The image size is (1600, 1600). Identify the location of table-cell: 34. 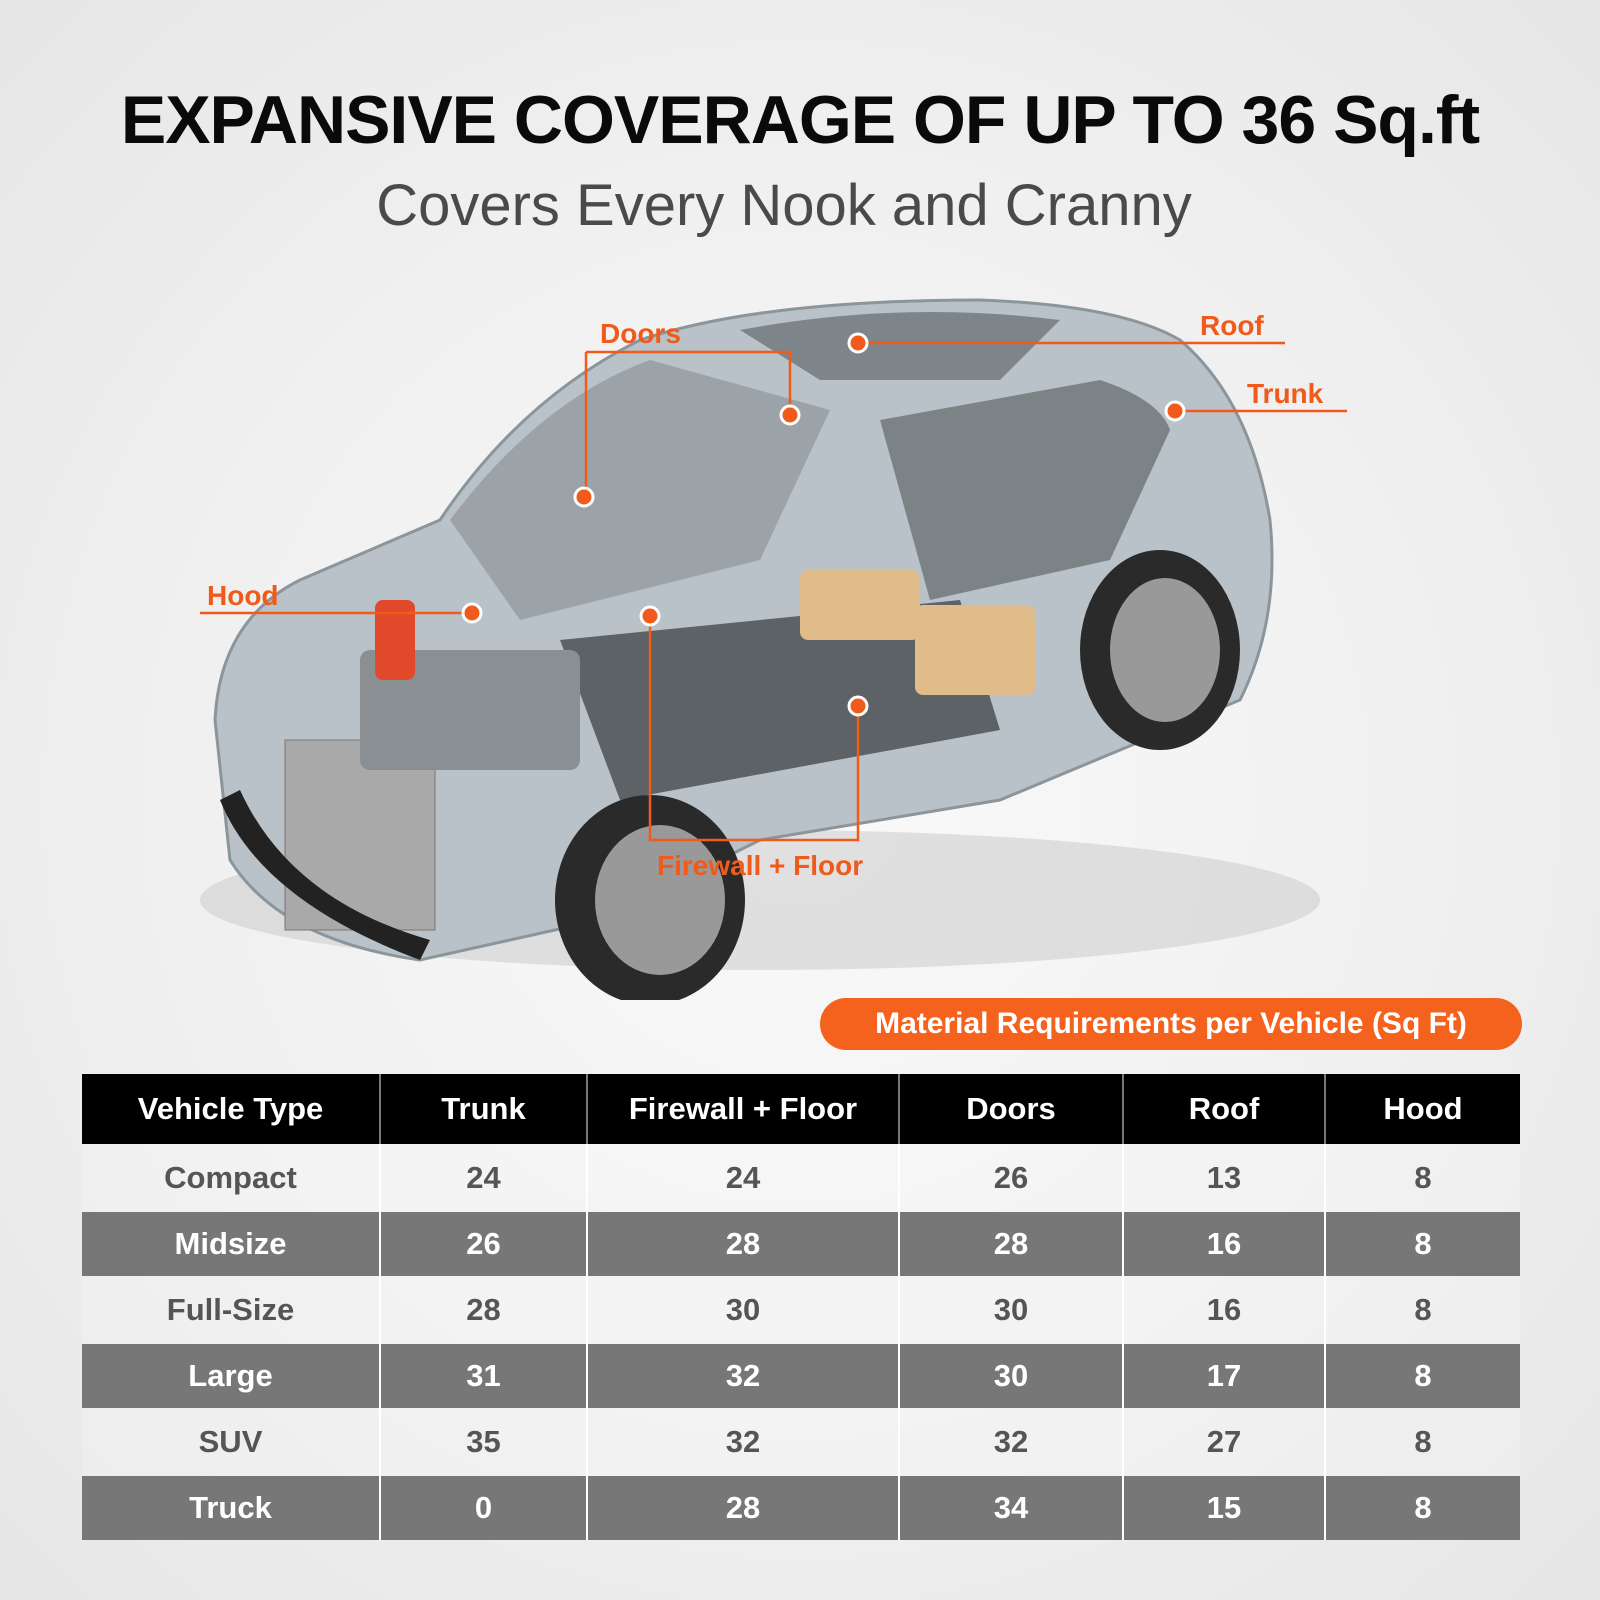
(1010, 1508).